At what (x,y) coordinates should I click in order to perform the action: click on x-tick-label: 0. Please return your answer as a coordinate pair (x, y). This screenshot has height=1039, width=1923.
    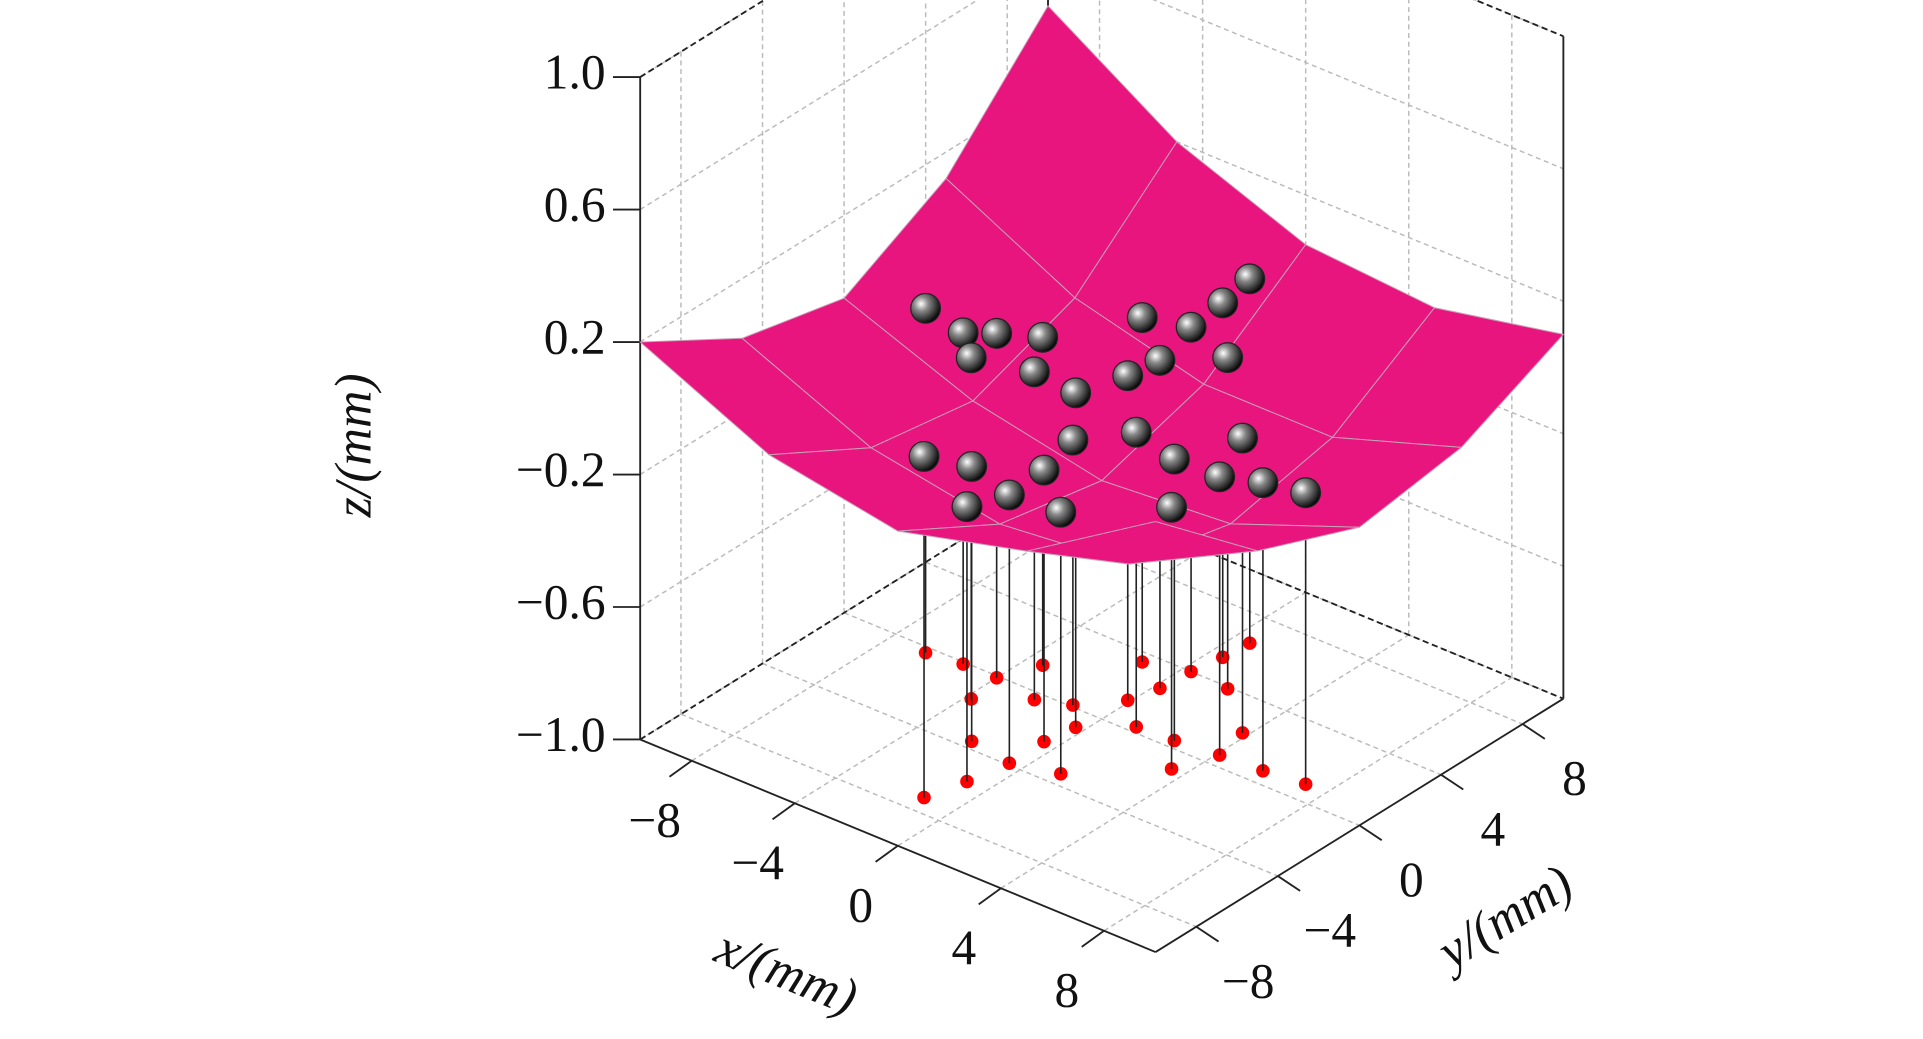
    Looking at the image, I should click on (860, 904).